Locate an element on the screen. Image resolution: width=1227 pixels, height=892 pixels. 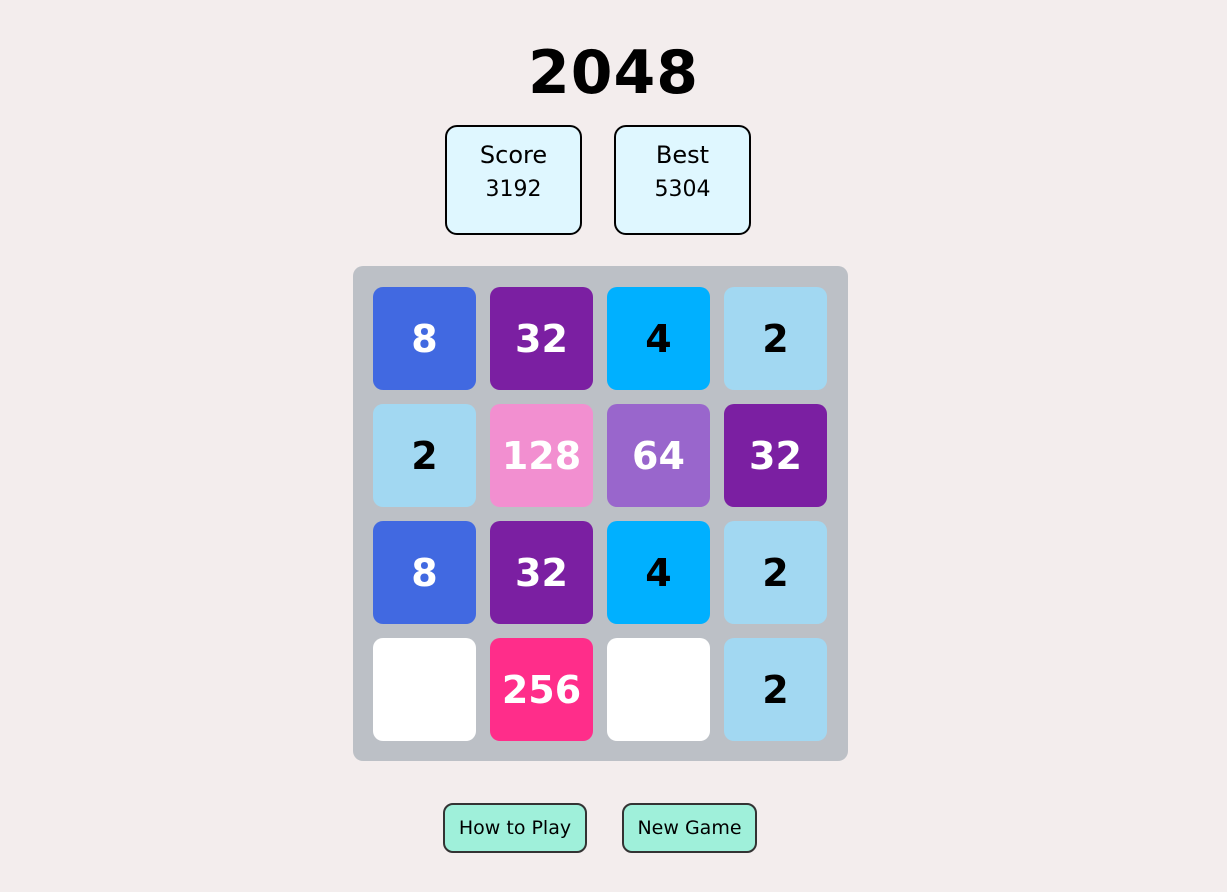
score-value: 3192 is located at coordinates (513, 189).